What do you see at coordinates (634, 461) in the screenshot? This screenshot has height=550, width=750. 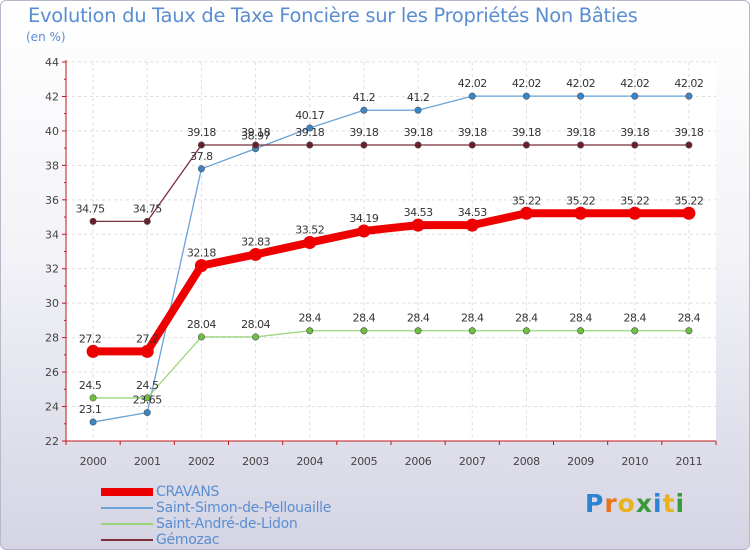 I see `x-tick-label: 2010` at bounding box center [634, 461].